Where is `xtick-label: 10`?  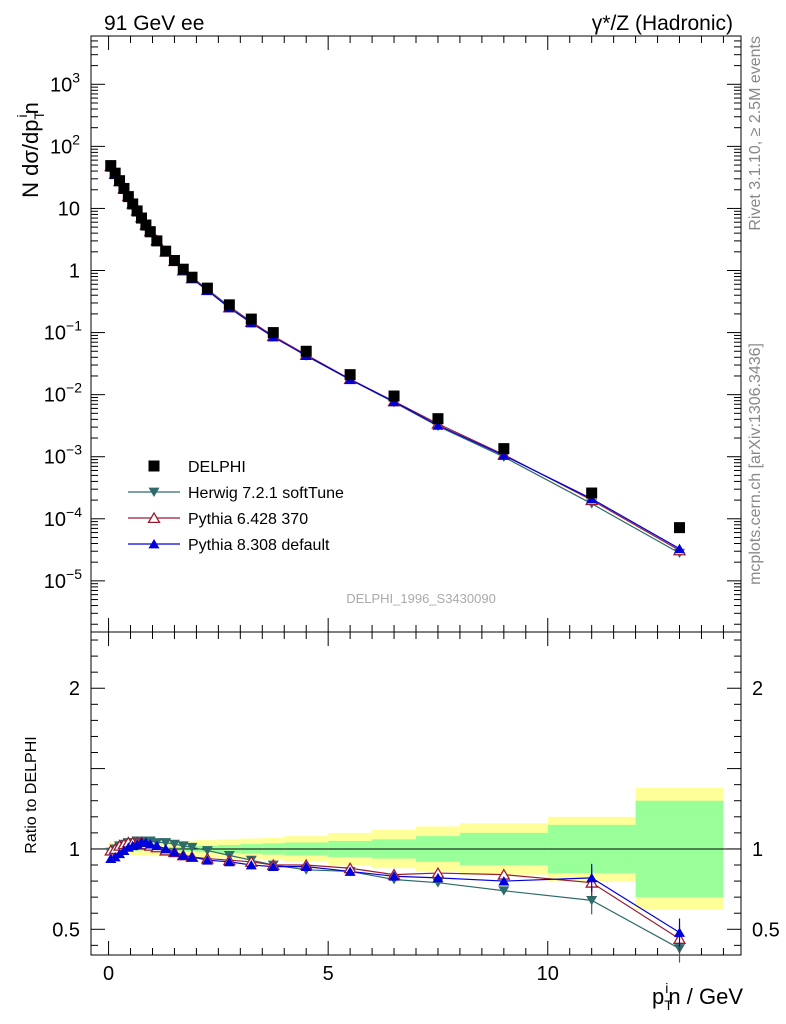 xtick-label: 10 is located at coordinates (548, 974).